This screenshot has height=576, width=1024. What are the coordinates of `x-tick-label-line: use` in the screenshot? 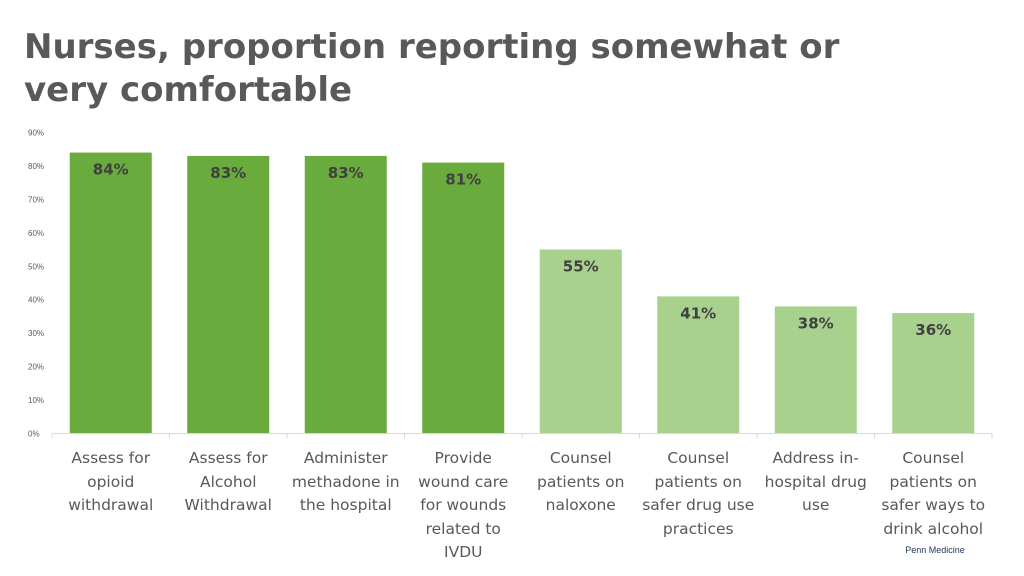 It's located at (816, 505).